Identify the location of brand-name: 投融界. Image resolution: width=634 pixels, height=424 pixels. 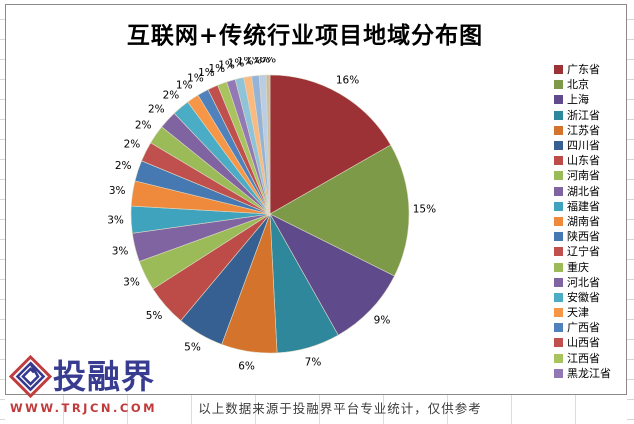
(104, 376).